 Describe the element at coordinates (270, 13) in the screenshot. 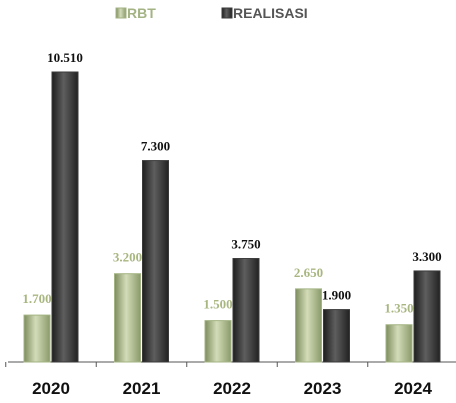

I see `legend-label: REALISASI` at that location.